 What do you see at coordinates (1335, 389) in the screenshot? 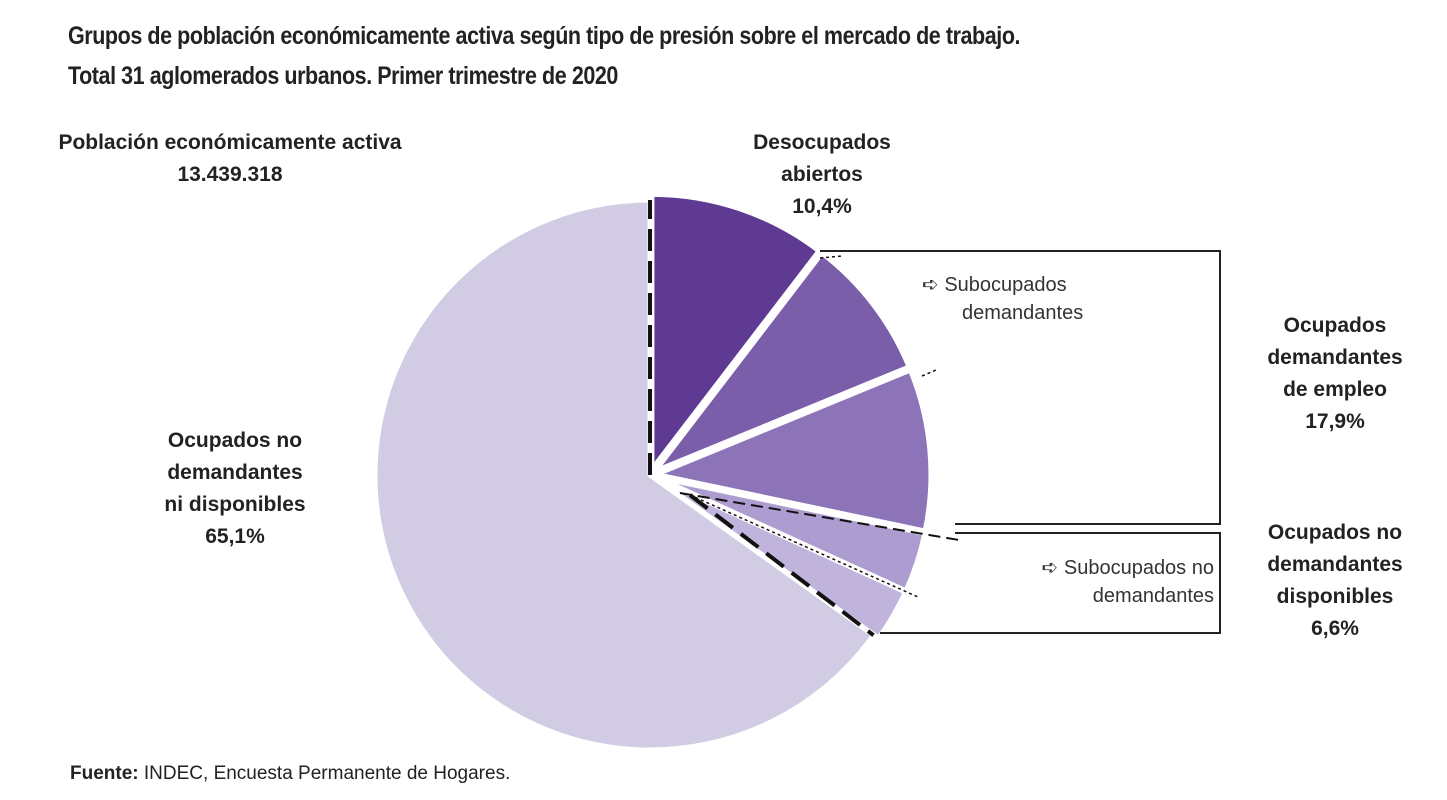
I see `label-ocupados-demandantes-line-3: de empleo` at bounding box center [1335, 389].